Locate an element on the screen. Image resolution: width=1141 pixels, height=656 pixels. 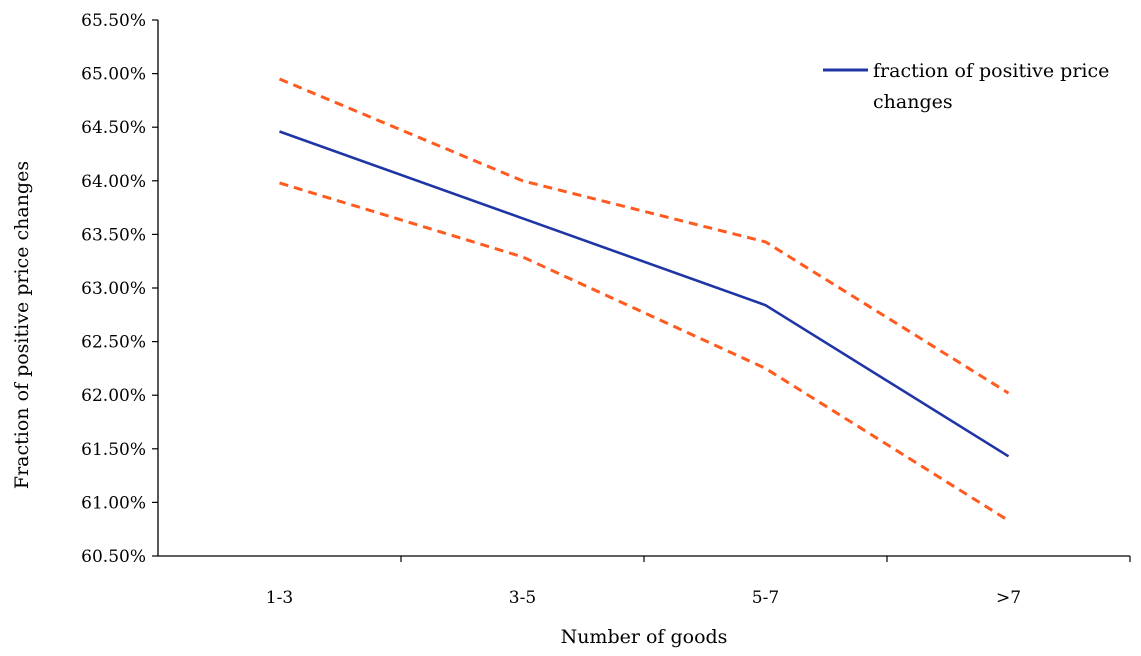
x-tick-label: 5-7 is located at coordinates (765, 598).